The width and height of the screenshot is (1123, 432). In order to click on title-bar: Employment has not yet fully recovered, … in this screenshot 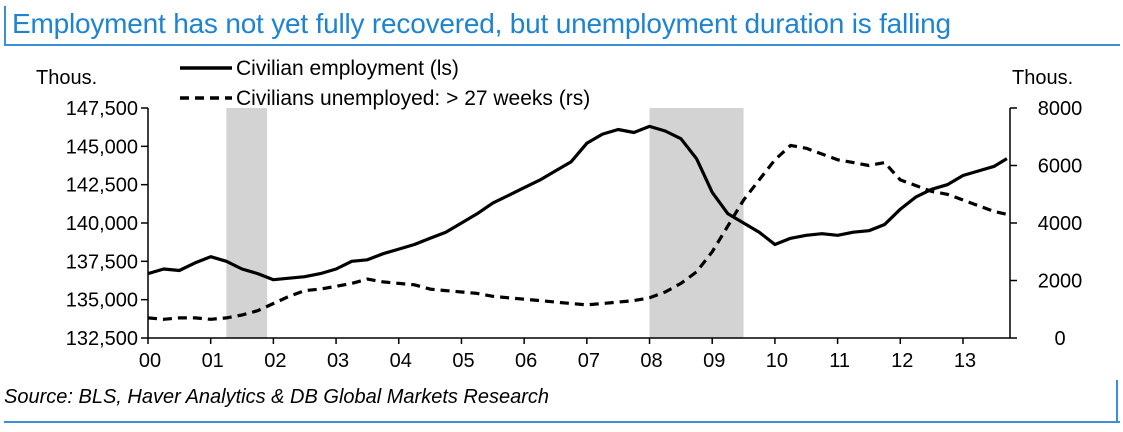, I will do `click(561, 23)`.